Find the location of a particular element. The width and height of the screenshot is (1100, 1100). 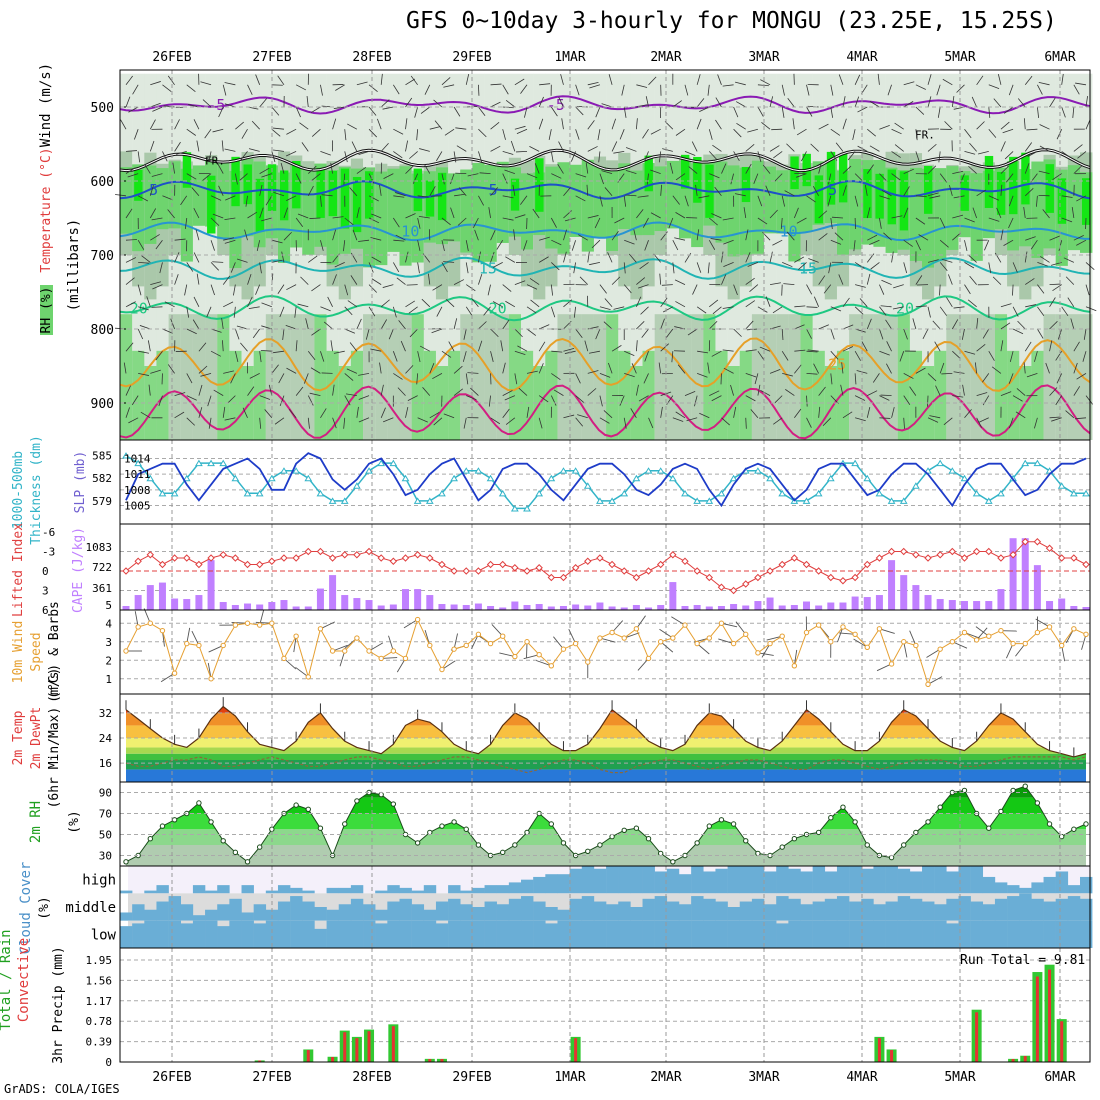

cape-bar is located at coordinates (272, 606).